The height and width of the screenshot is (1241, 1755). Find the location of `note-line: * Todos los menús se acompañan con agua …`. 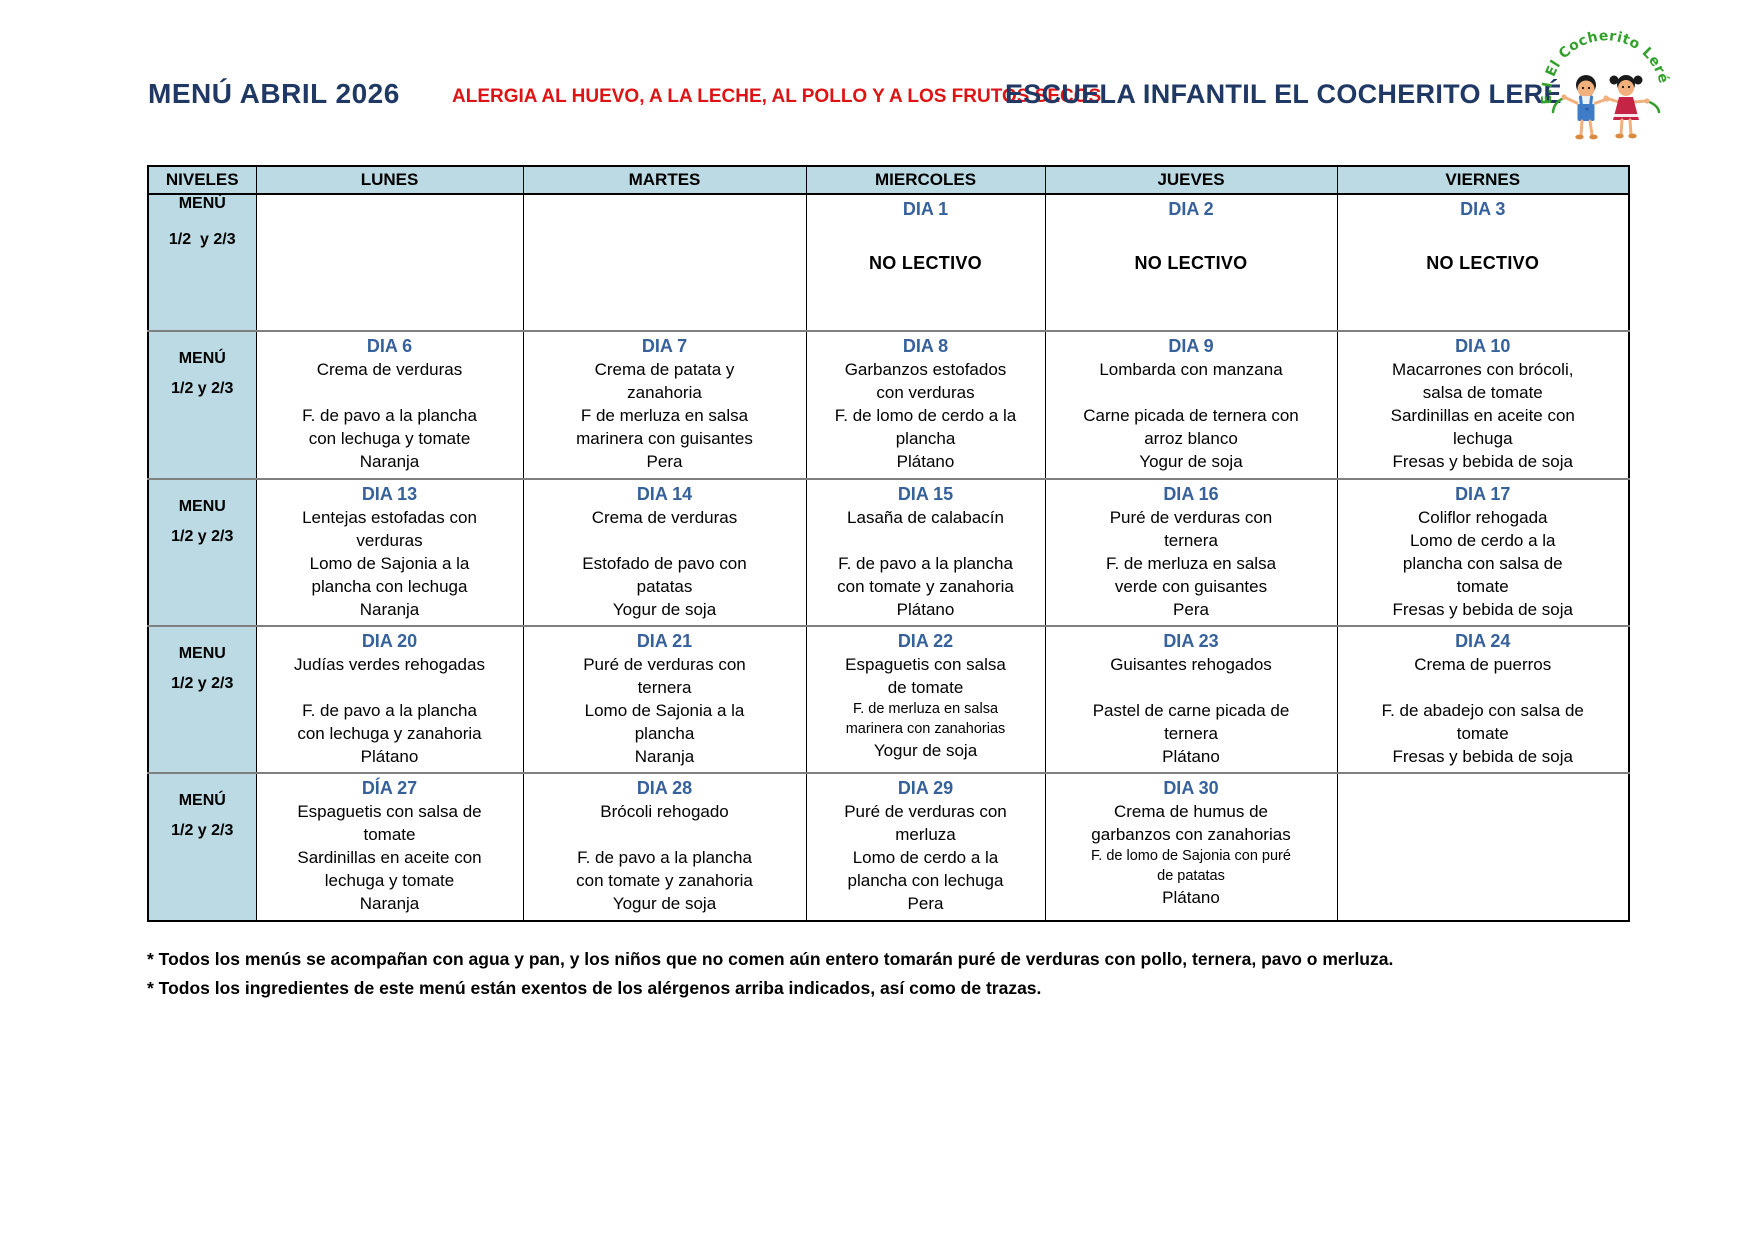

note-line: * Todos los menús se acompañan con agua … is located at coordinates (770, 959).